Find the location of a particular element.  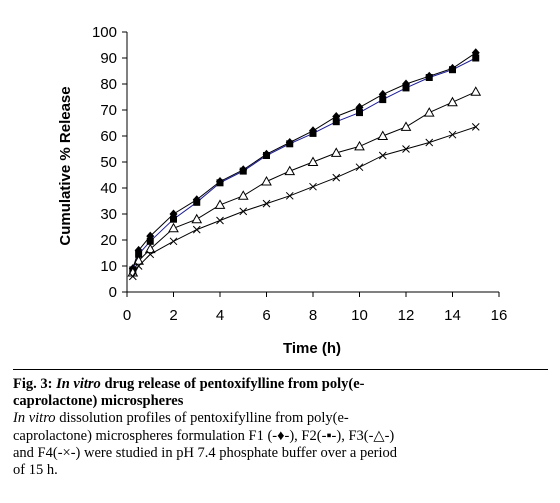

y-tick-label: 50 is located at coordinates (108, 162).